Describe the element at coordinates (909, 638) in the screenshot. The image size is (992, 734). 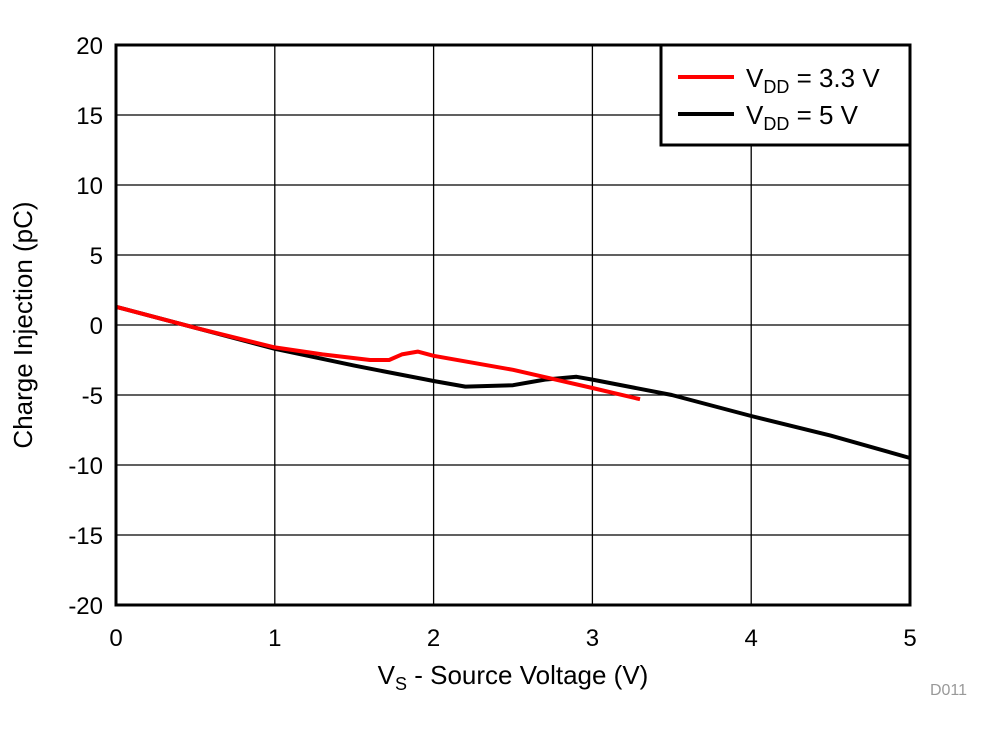
I see `x-tick-label: 5` at that location.